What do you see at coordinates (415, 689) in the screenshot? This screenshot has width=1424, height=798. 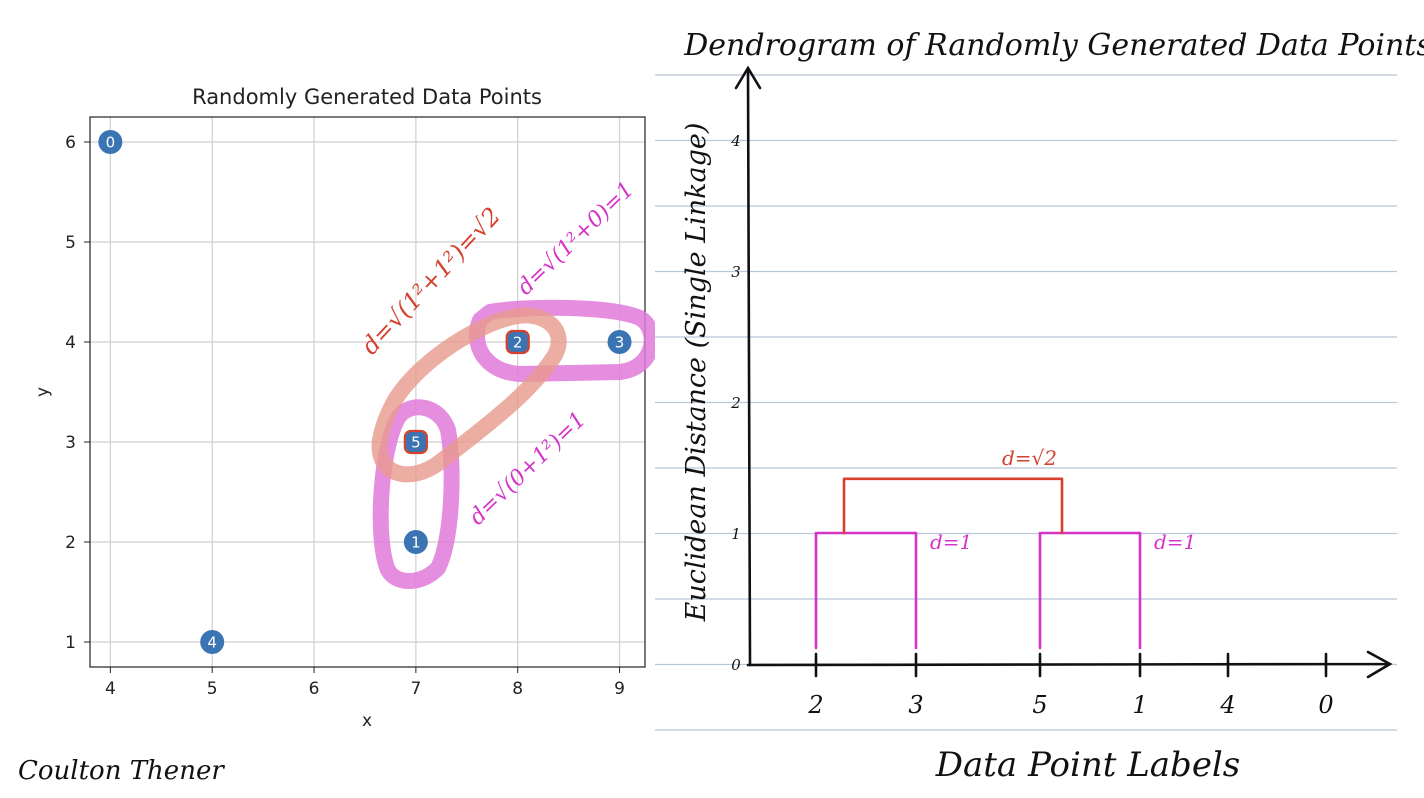 I see `x-tick-label: 7` at bounding box center [415, 689].